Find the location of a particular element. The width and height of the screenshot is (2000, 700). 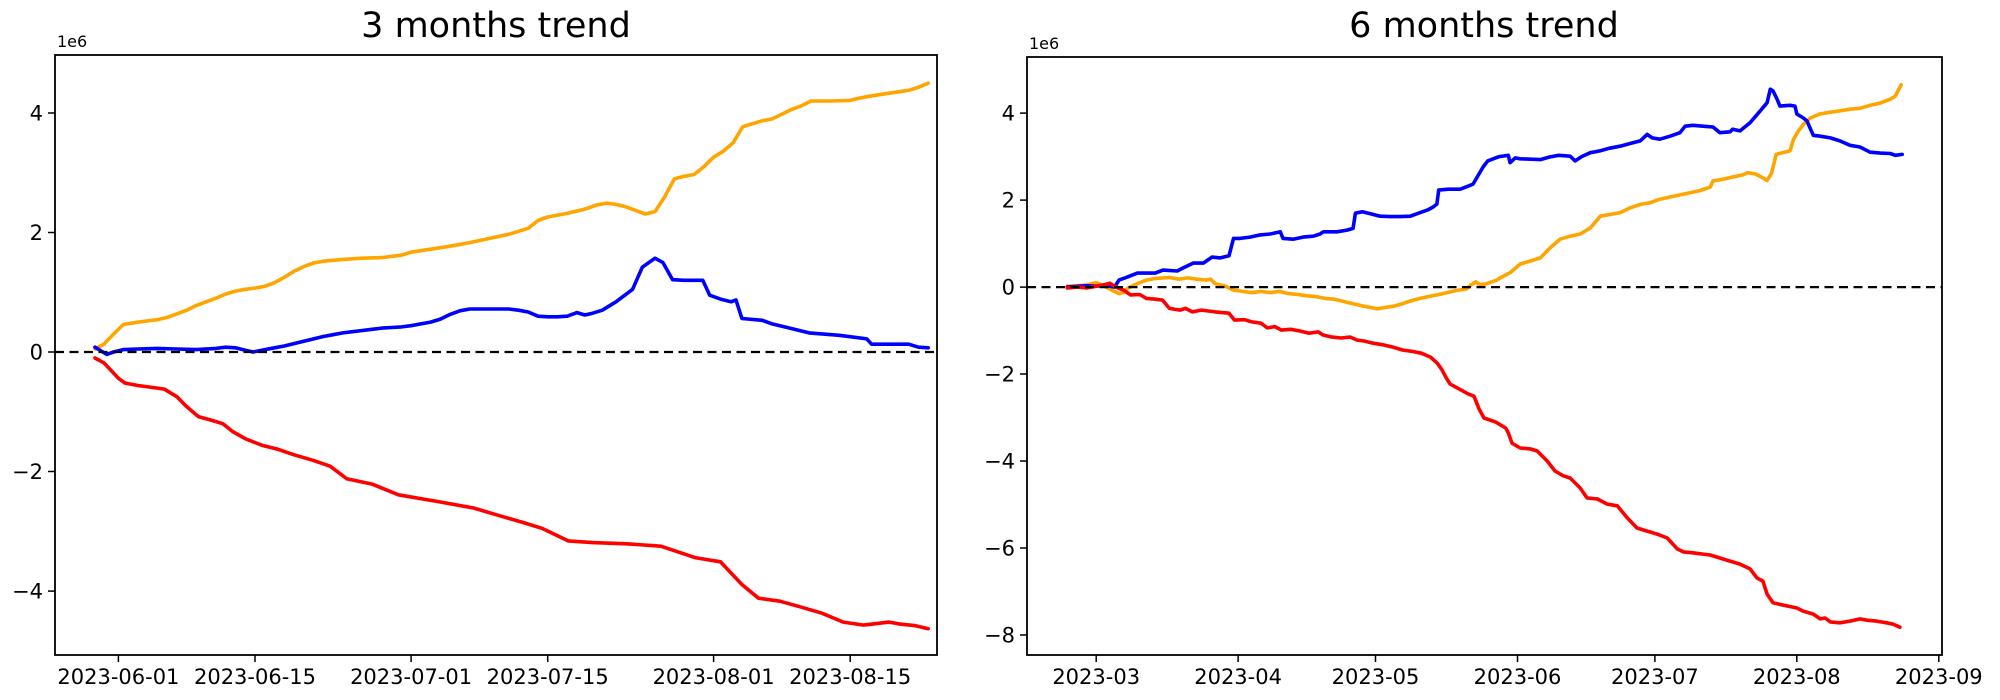

x-tick-label: 2023-09 is located at coordinates (1939, 677).